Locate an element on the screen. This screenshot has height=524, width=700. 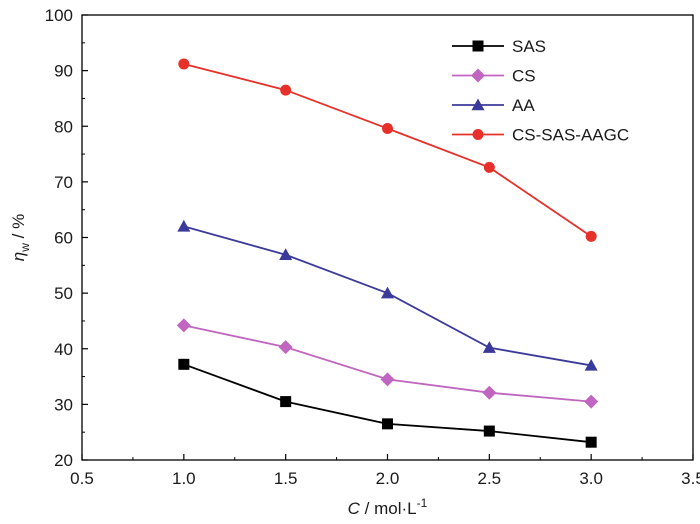
x-tick-label: 1.5 is located at coordinates (286, 478).